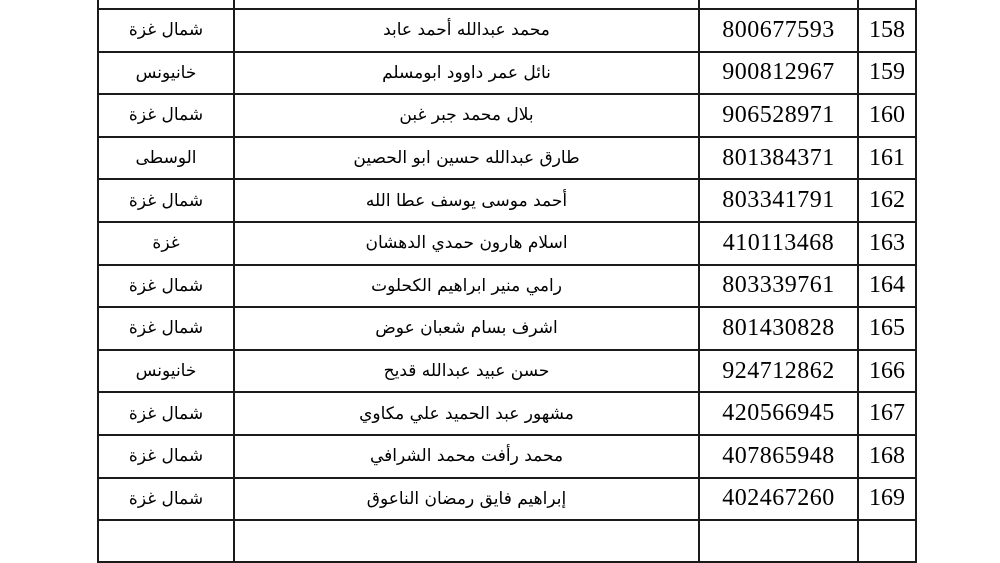 Image resolution: width=1000 pixels, height=563 pixels. Describe the element at coordinates (887, 30) in the screenshot. I see `index-cell: 158` at that location.